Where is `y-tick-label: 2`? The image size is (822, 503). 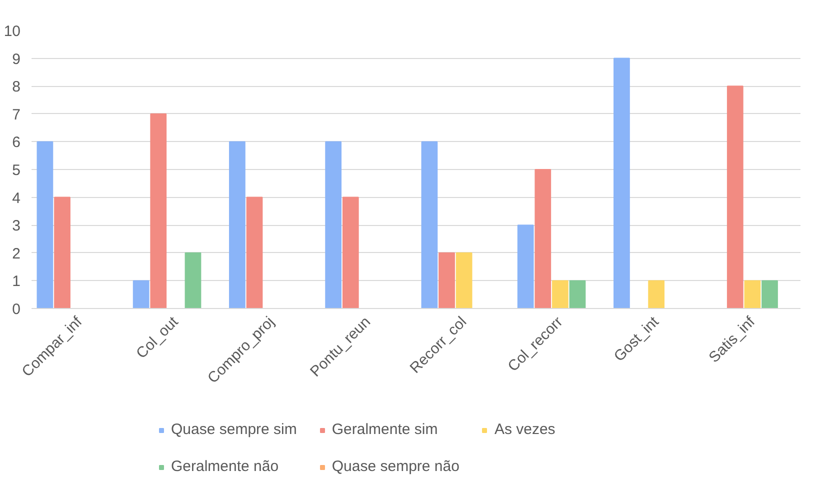 y-tick-label: 2 is located at coordinates (16, 253).